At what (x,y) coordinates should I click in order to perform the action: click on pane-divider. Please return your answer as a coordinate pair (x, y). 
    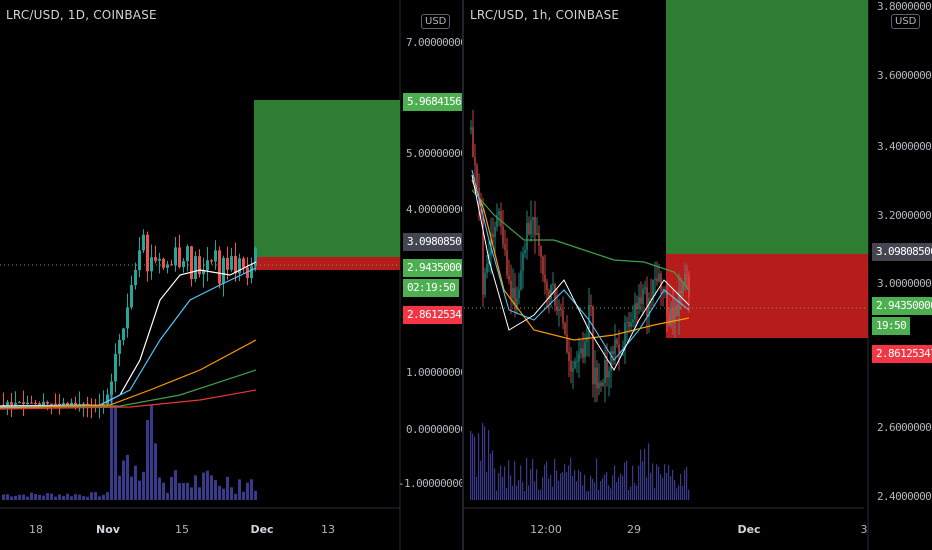
    Looking at the image, I should click on (463, 275).